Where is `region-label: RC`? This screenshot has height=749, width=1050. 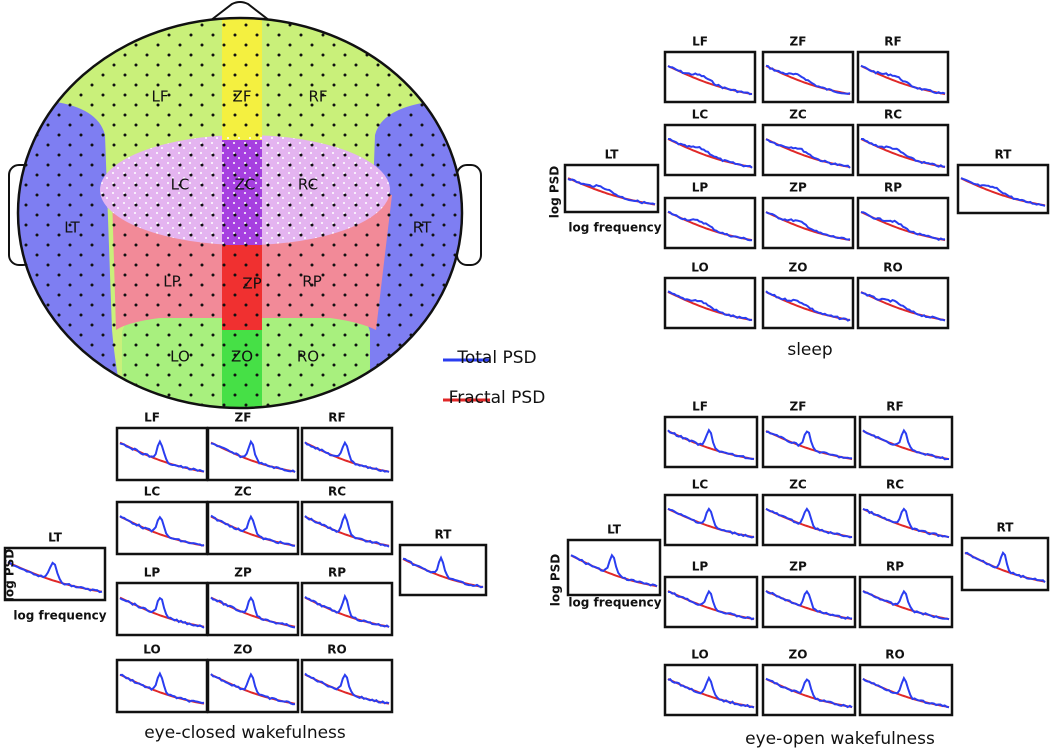 region-label: RC is located at coordinates (308, 185).